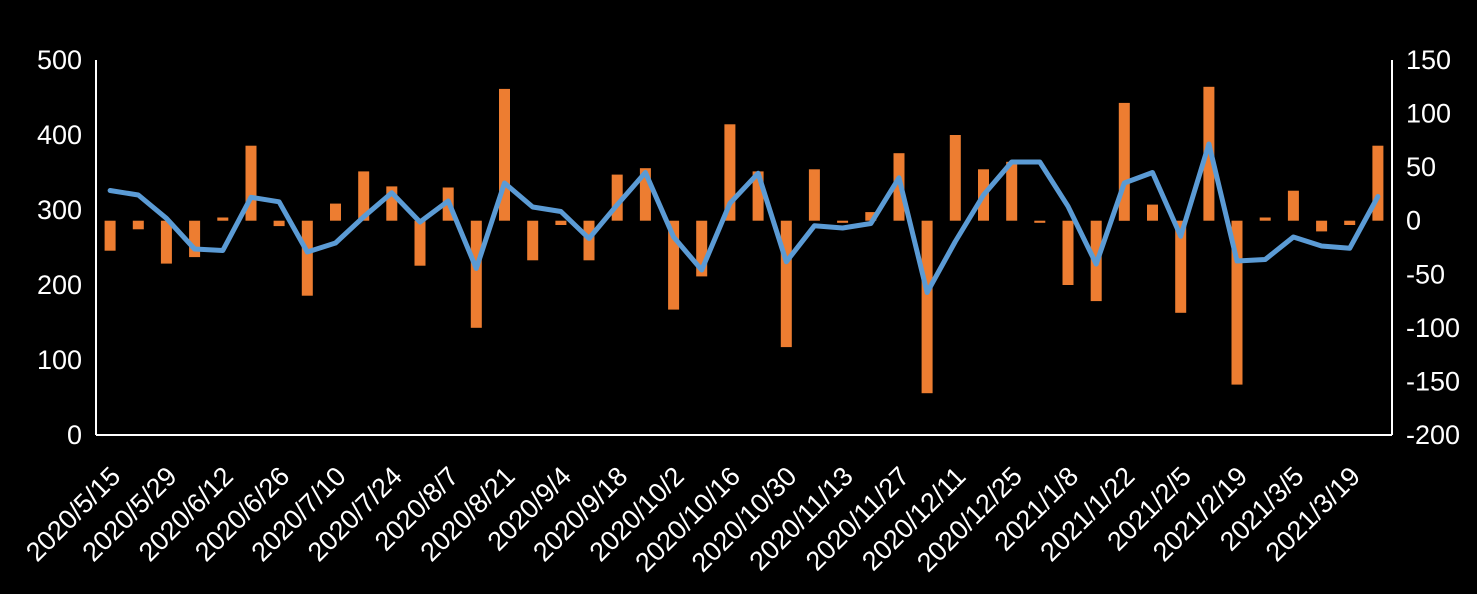  Describe the element at coordinates (392, 203) in the screenshot. I see `bar-2020/7/24` at that location.